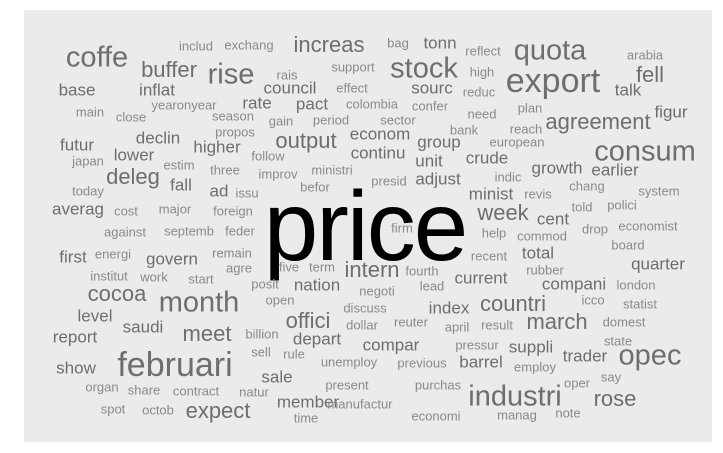 This screenshot has height=453, width=723. Describe the element at coordinates (133, 176) in the screenshot. I see `cloud-word-deleg: deleg` at that location.